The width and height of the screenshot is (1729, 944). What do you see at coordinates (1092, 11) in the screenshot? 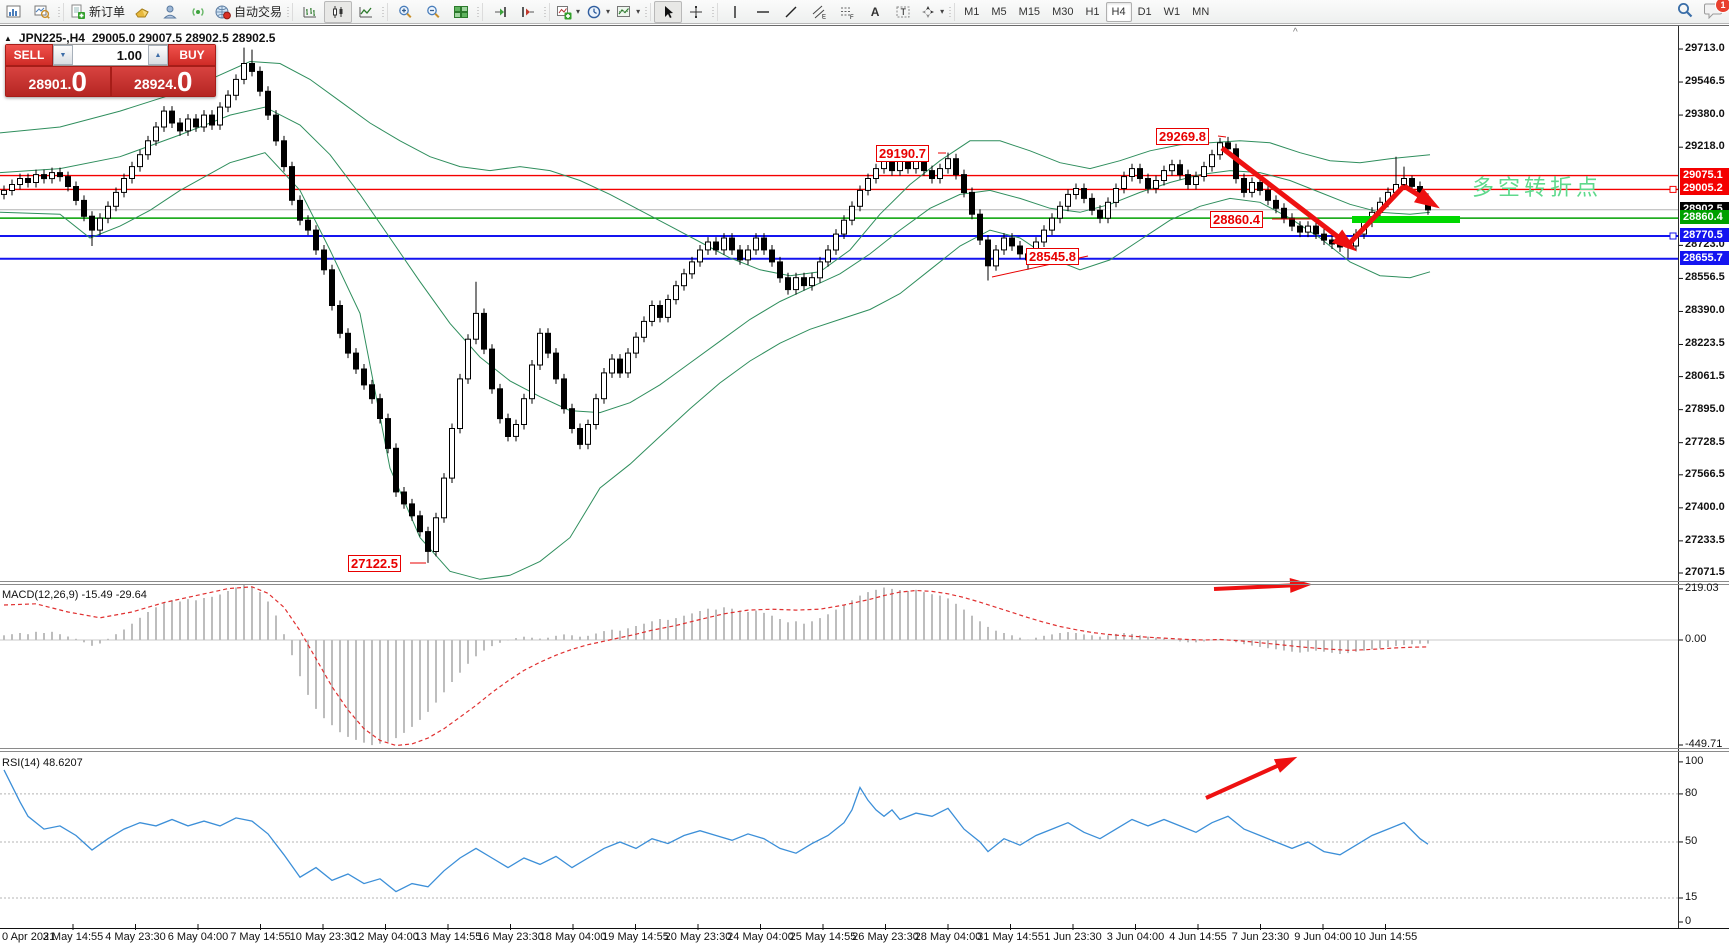
I see `timeframe-h1: H1` at bounding box center [1092, 11].